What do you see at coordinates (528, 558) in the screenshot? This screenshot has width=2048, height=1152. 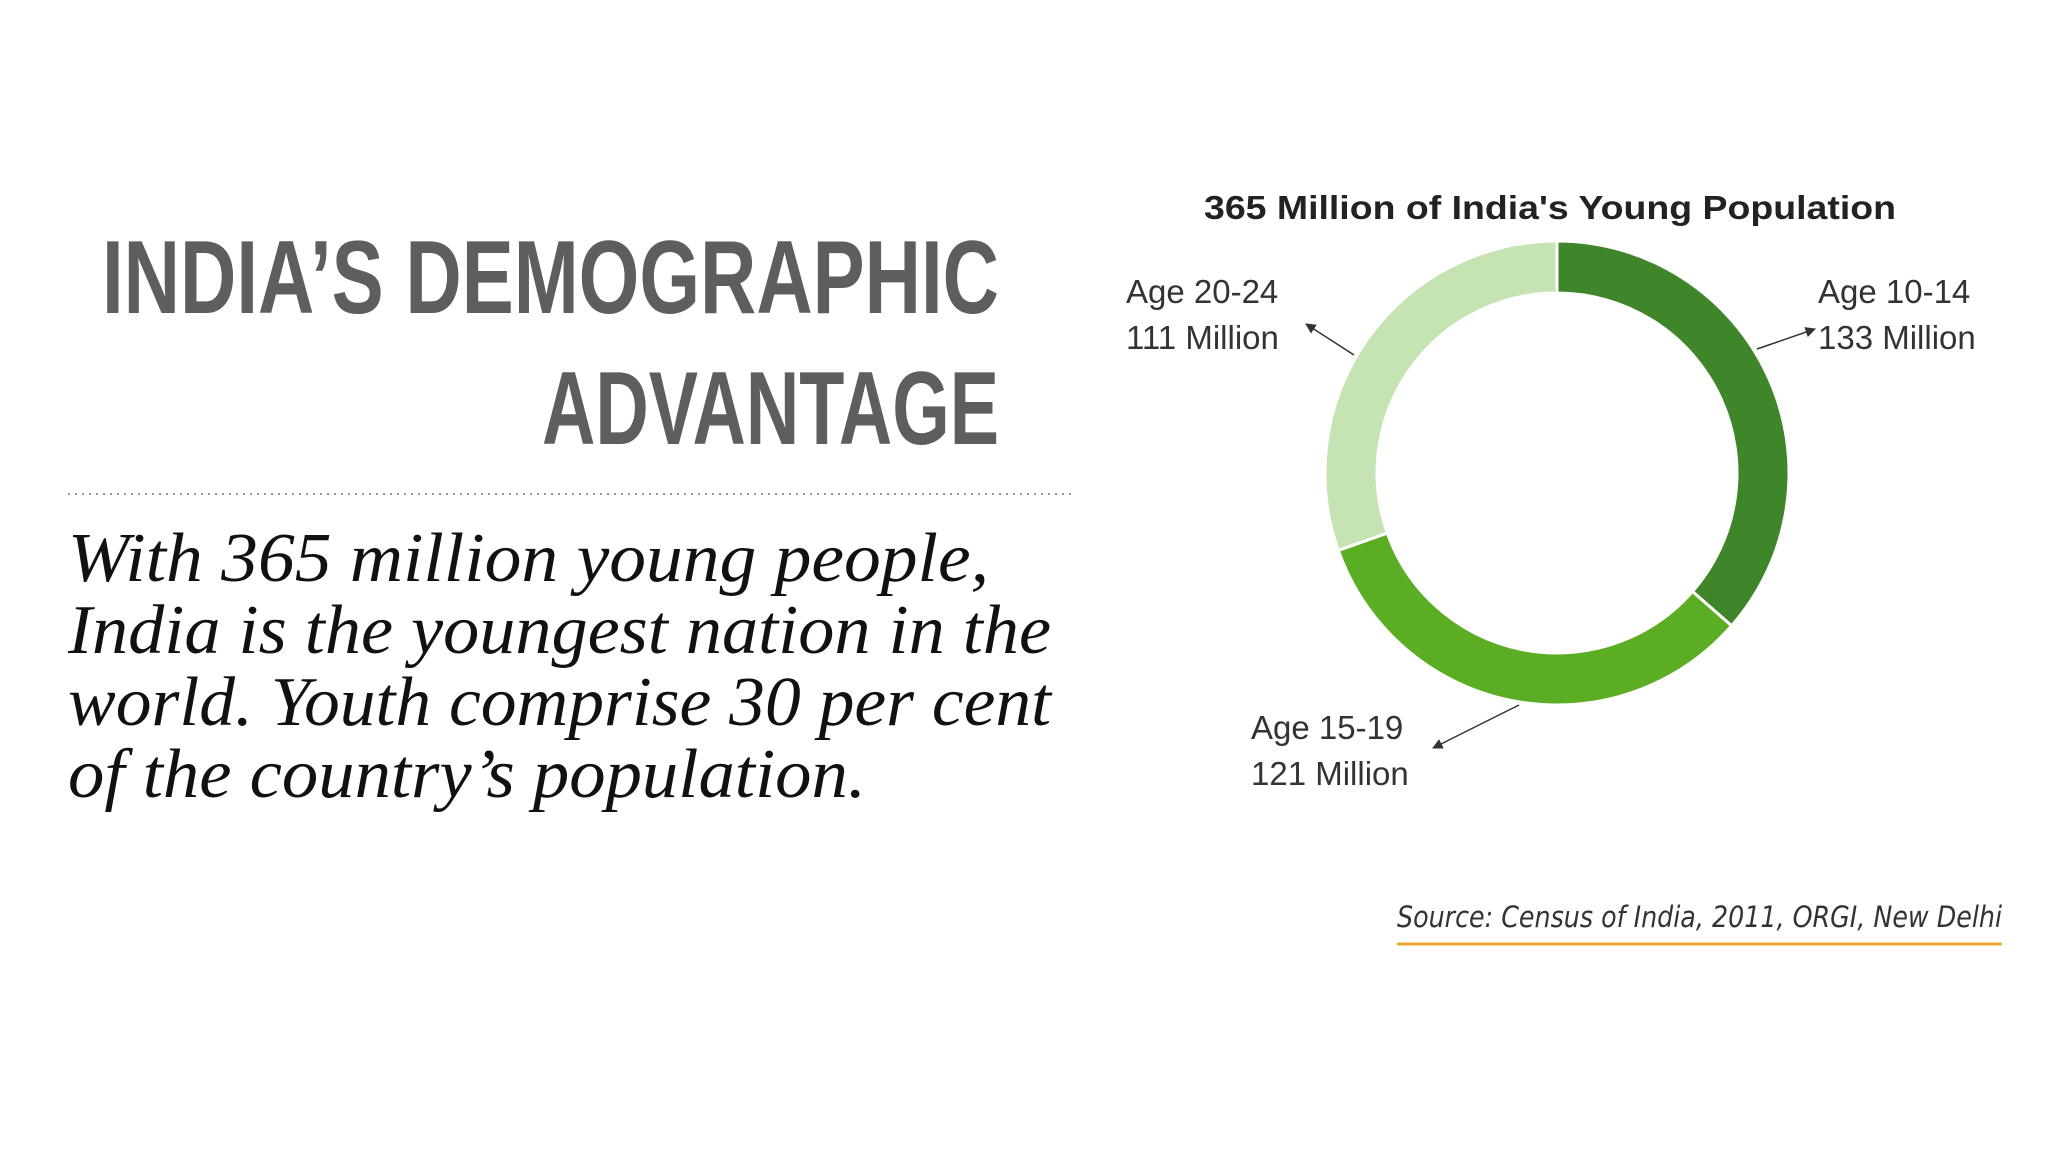 I see `body-text: With 365 million young people,` at bounding box center [528, 558].